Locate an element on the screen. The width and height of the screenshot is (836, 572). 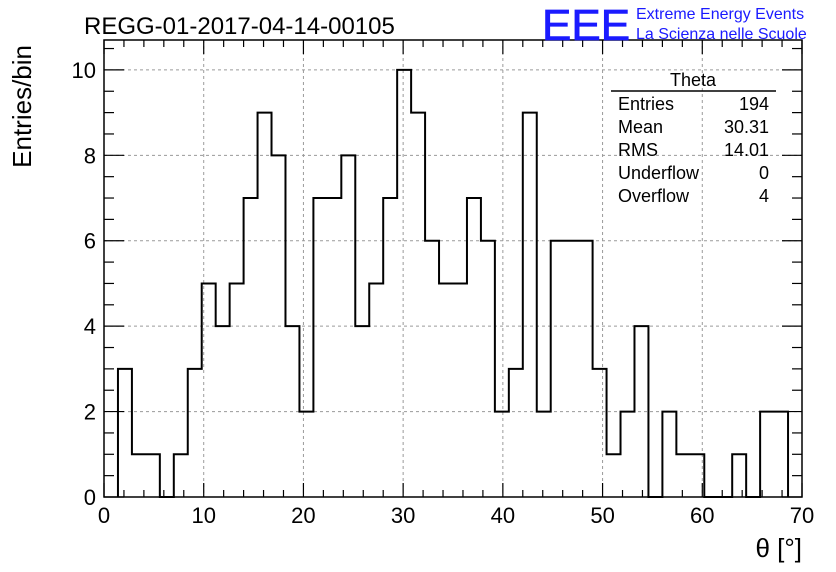
y-tick-label: 8 is located at coordinates (90, 155).